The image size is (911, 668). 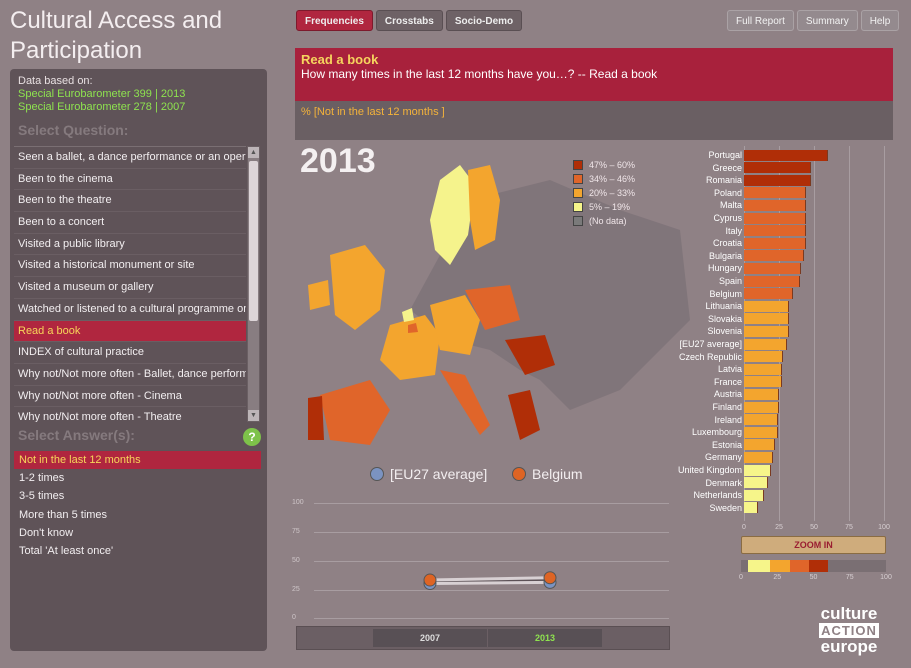 What do you see at coordinates (760, 20) in the screenshot?
I see `full-report-button: Full Report` at bounding box center [760, 20].